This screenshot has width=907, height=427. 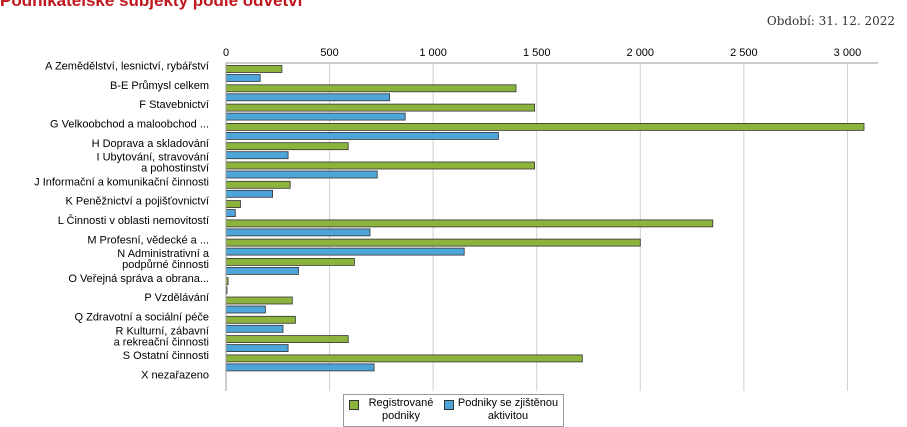 I want to click on category-label: N Administrativní a, so click(x=163, y=254).